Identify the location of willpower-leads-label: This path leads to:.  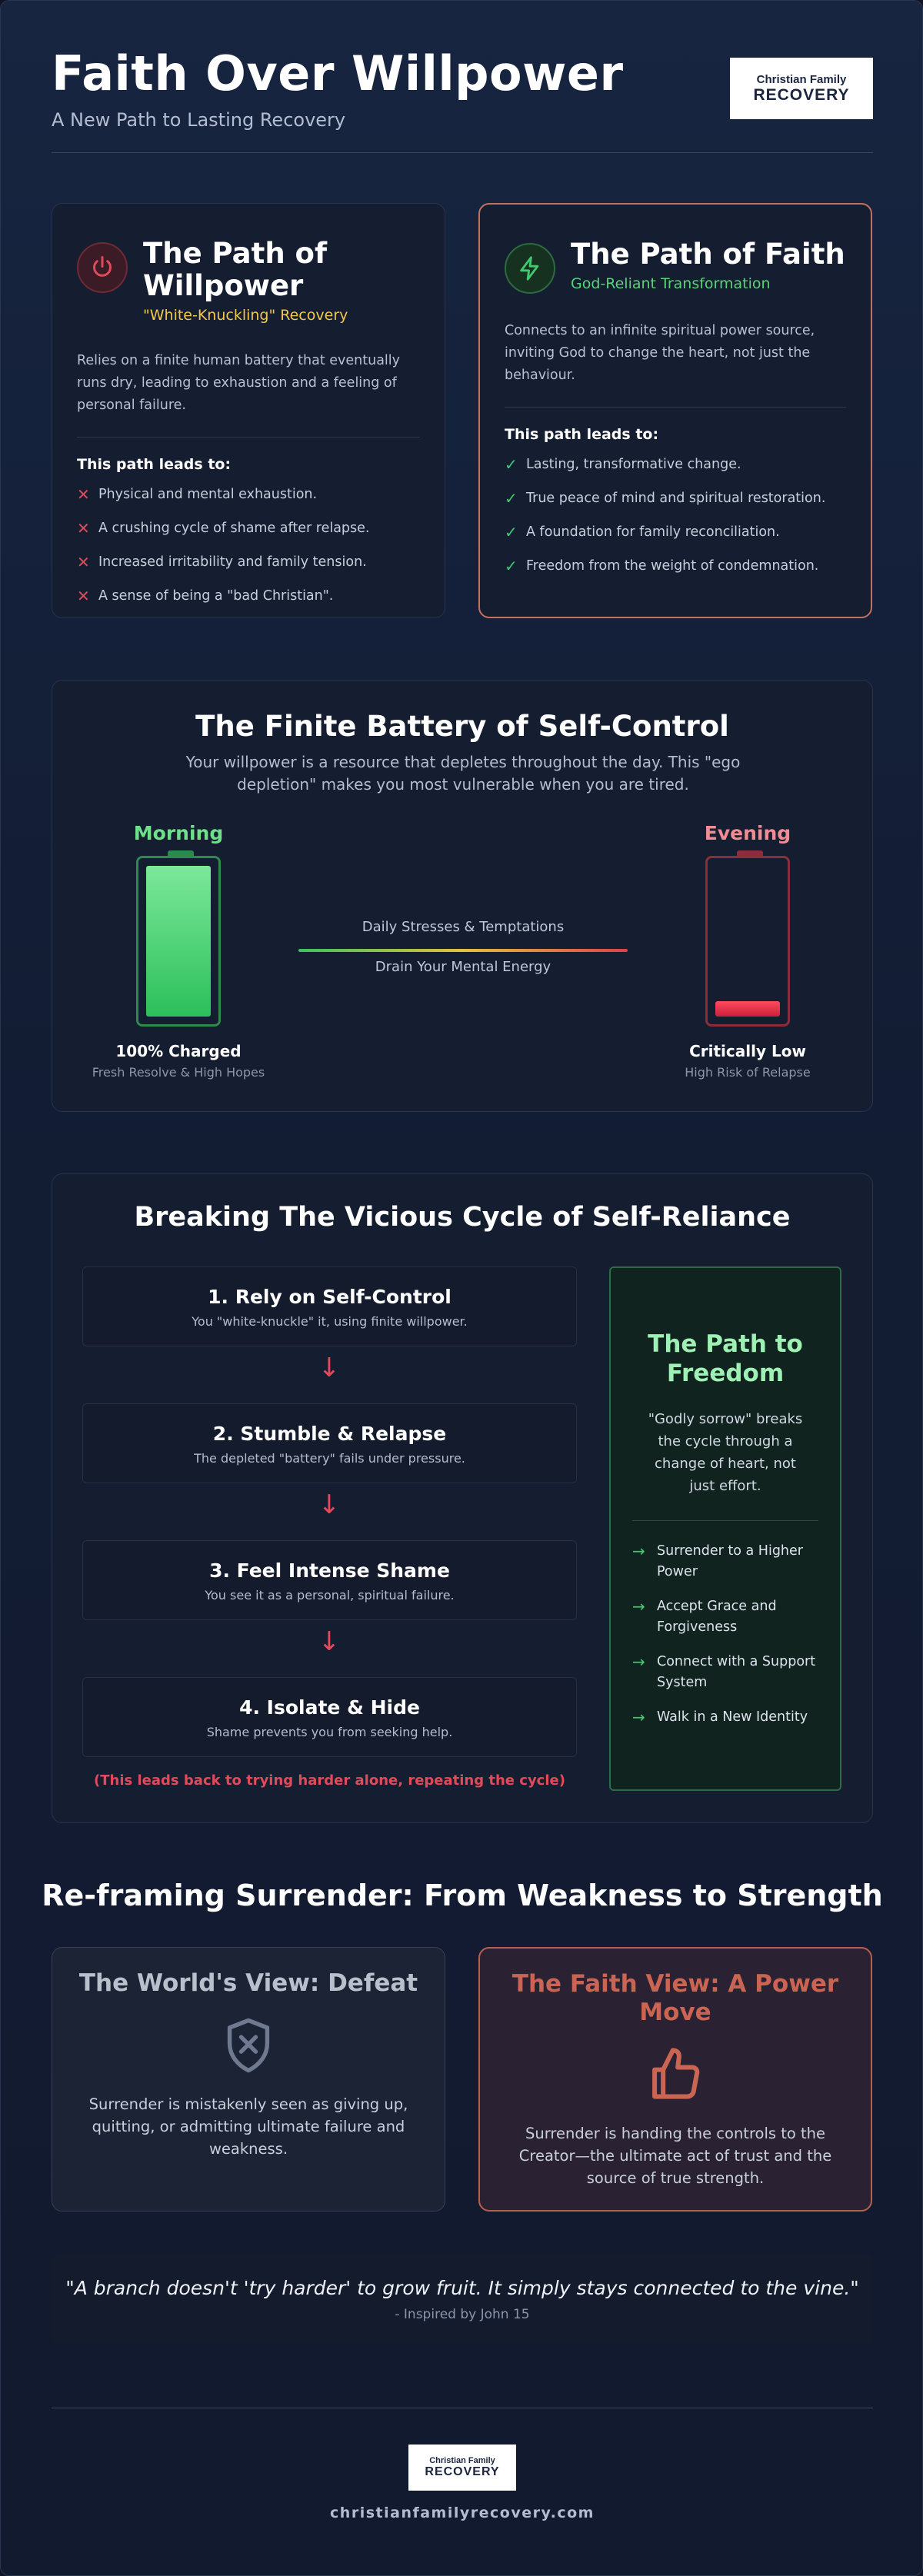
(154, 464).